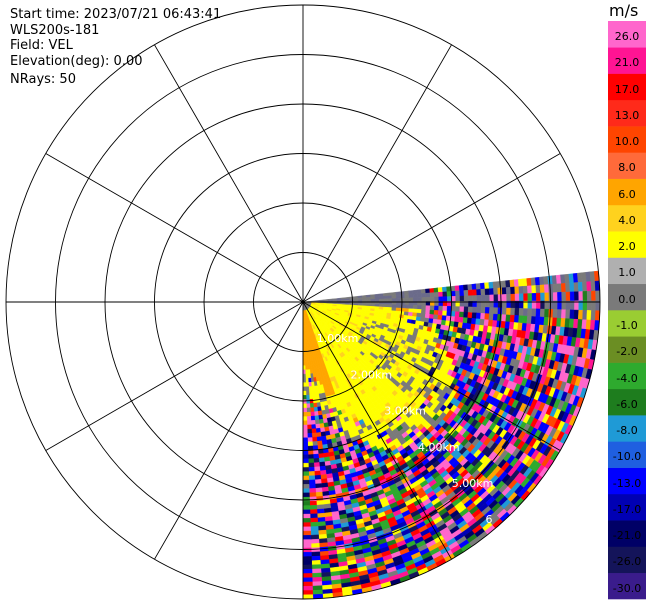 This screenshot has width=647, height=607. What do you see at coordinates (627, 36) in the screenshot?
I see `colorbar-tick-label: 26.0` at bounding box center [627, 36].